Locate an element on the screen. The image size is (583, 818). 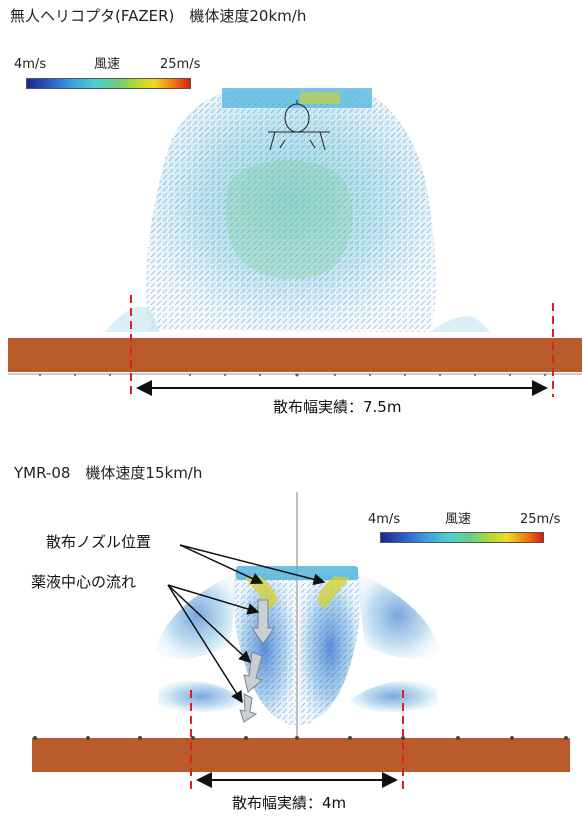
panel2-colorbar is located at coordinates (462, 537).